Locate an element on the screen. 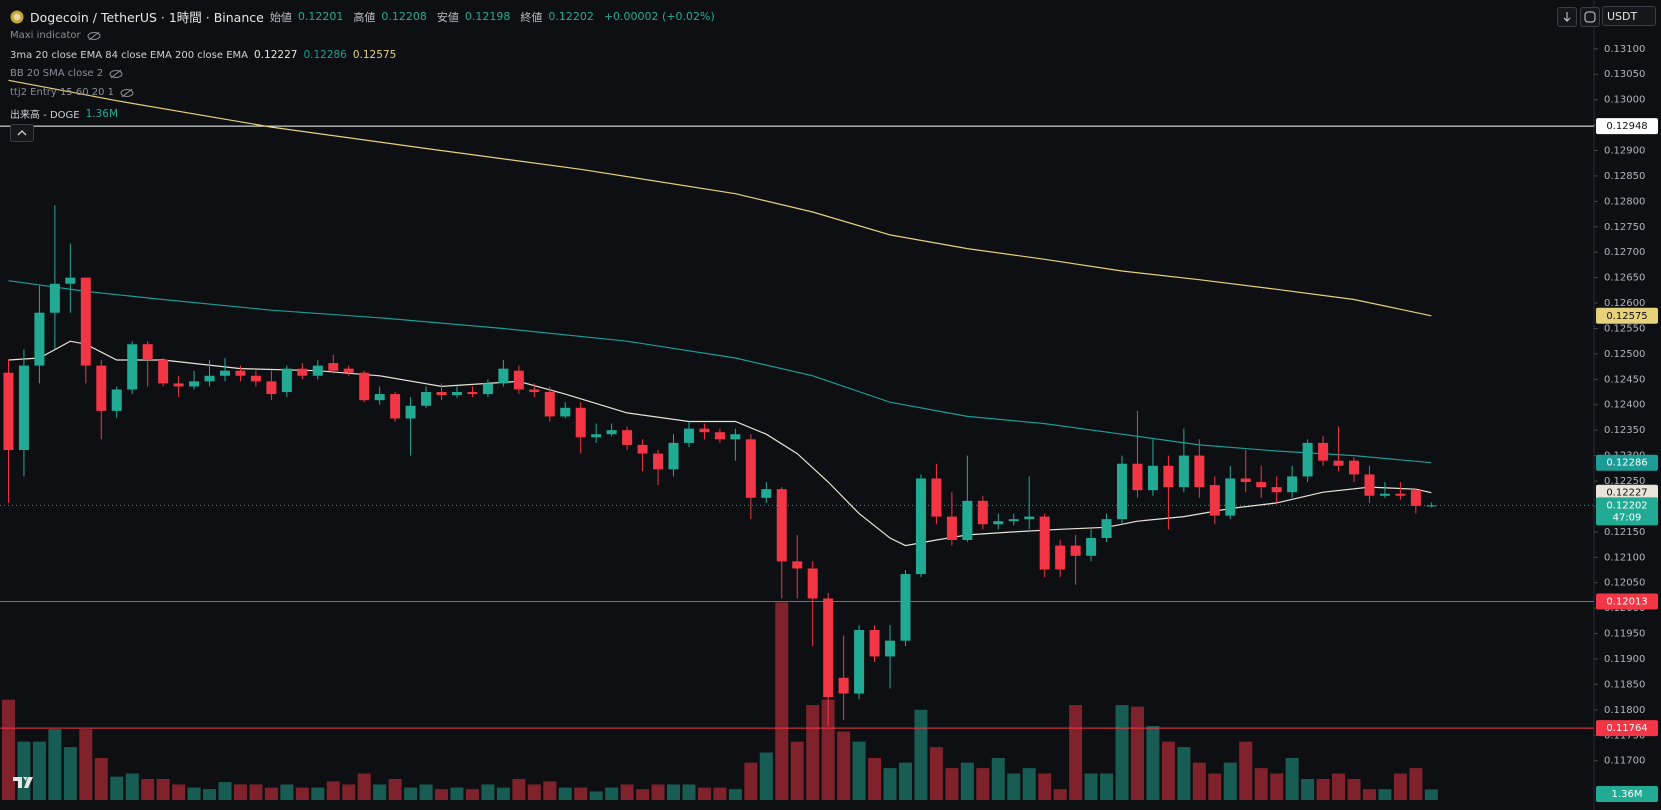  y-tick-label: 0.13000 is located at coordinates (1624, 100).